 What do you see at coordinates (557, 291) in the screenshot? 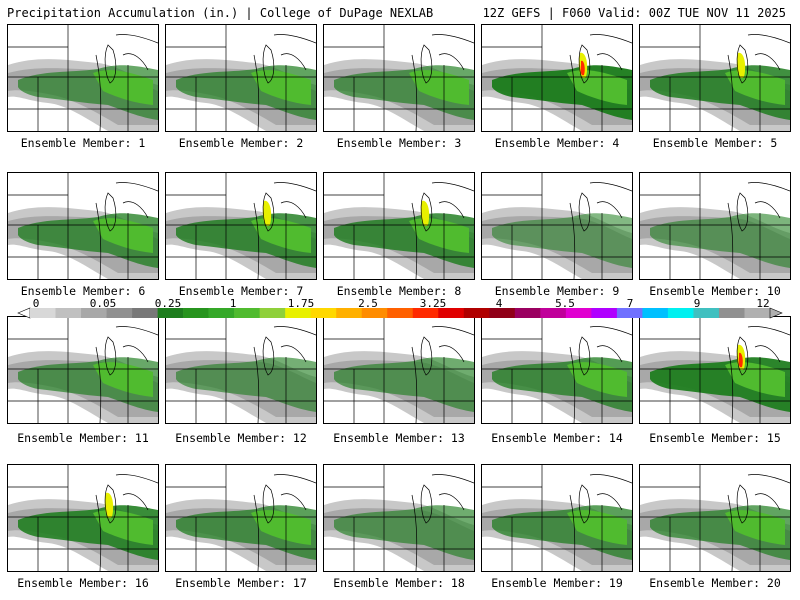
I see `ensemble-member-label: Ensemble Member: 9` at bounding box center [557, 291].